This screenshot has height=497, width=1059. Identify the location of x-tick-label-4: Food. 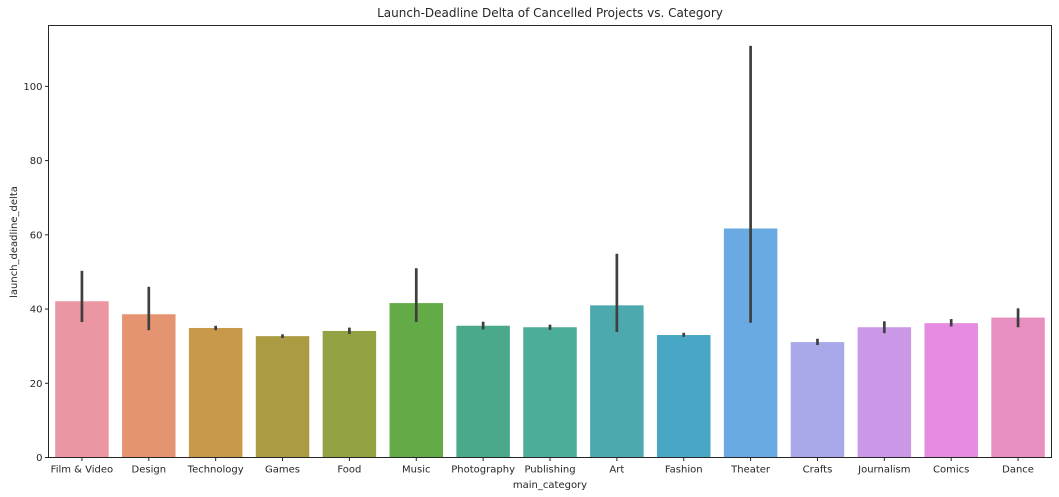
(349, 470).